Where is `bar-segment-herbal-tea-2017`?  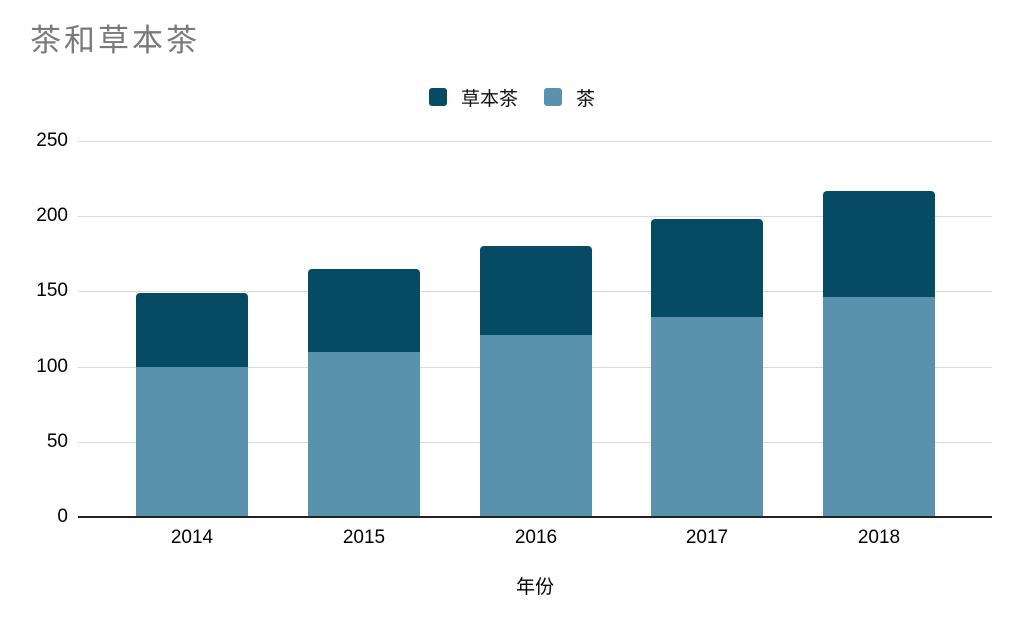
bar-segment-herbal-tea-2017 is located at coordinates (707, 268).